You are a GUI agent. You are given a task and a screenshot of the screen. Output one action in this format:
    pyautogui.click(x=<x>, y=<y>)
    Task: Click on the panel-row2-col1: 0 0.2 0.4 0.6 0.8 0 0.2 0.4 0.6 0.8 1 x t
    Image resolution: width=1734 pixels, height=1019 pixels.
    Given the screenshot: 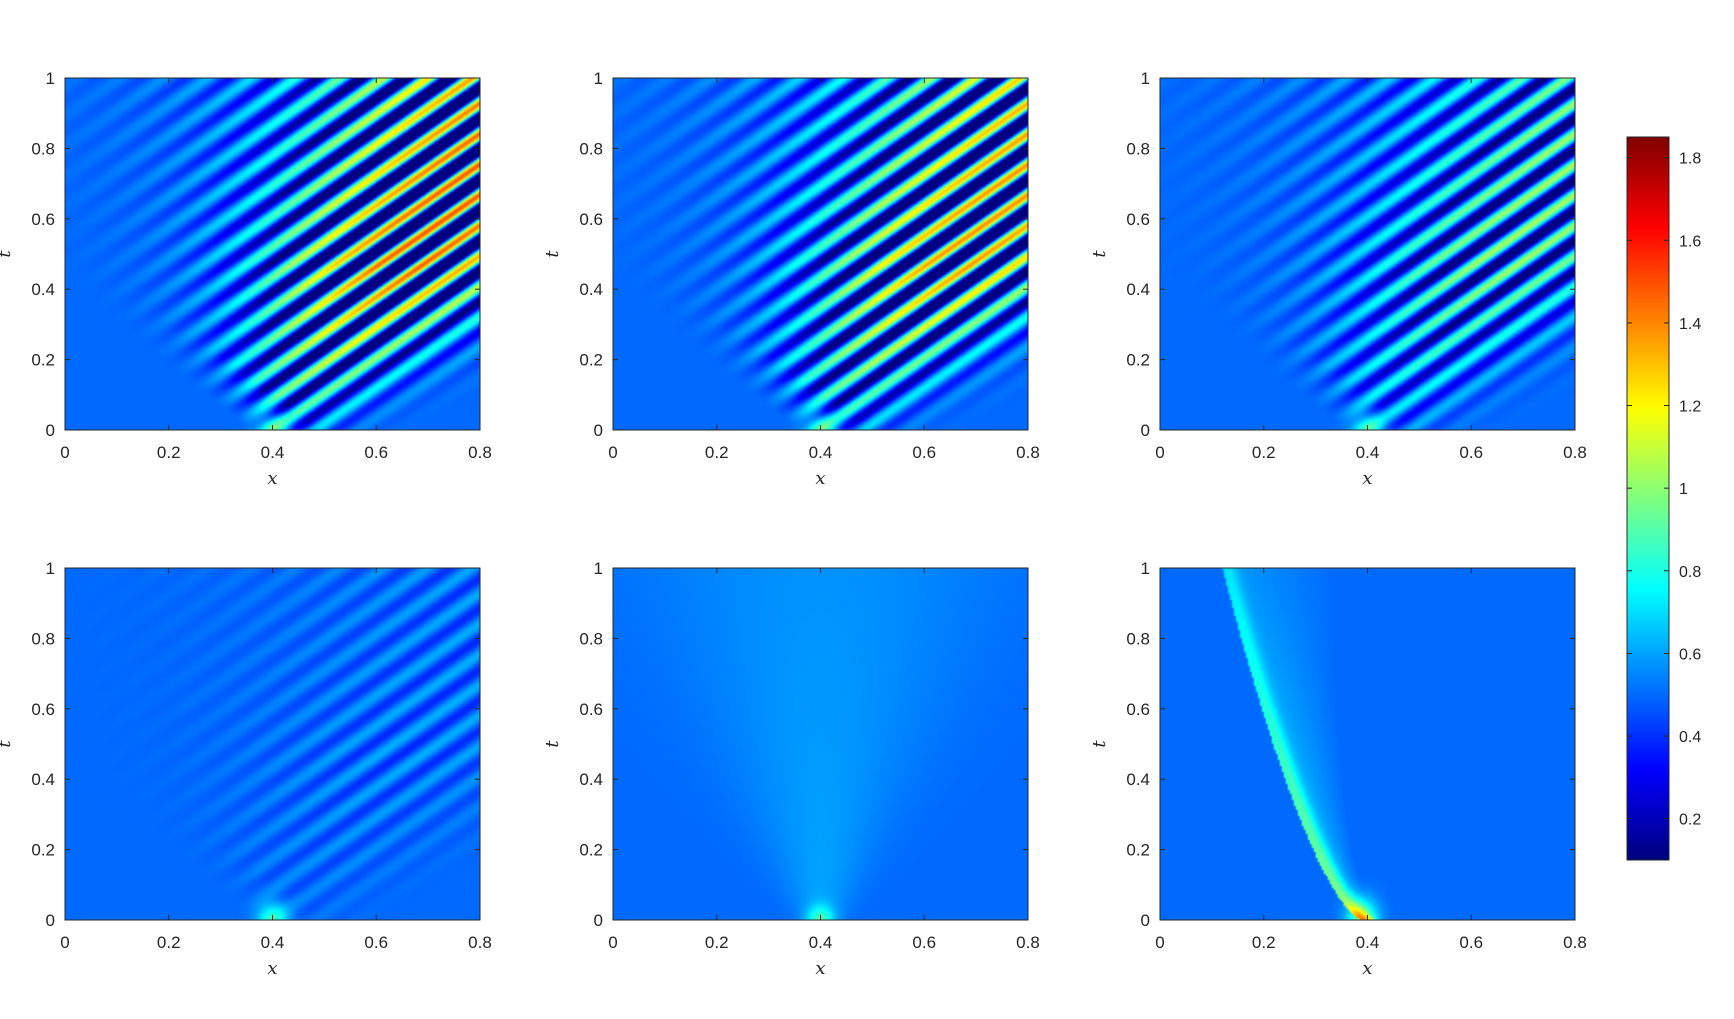 What is the action you would take?
    pyautogui.click(x=246, y=769)
    